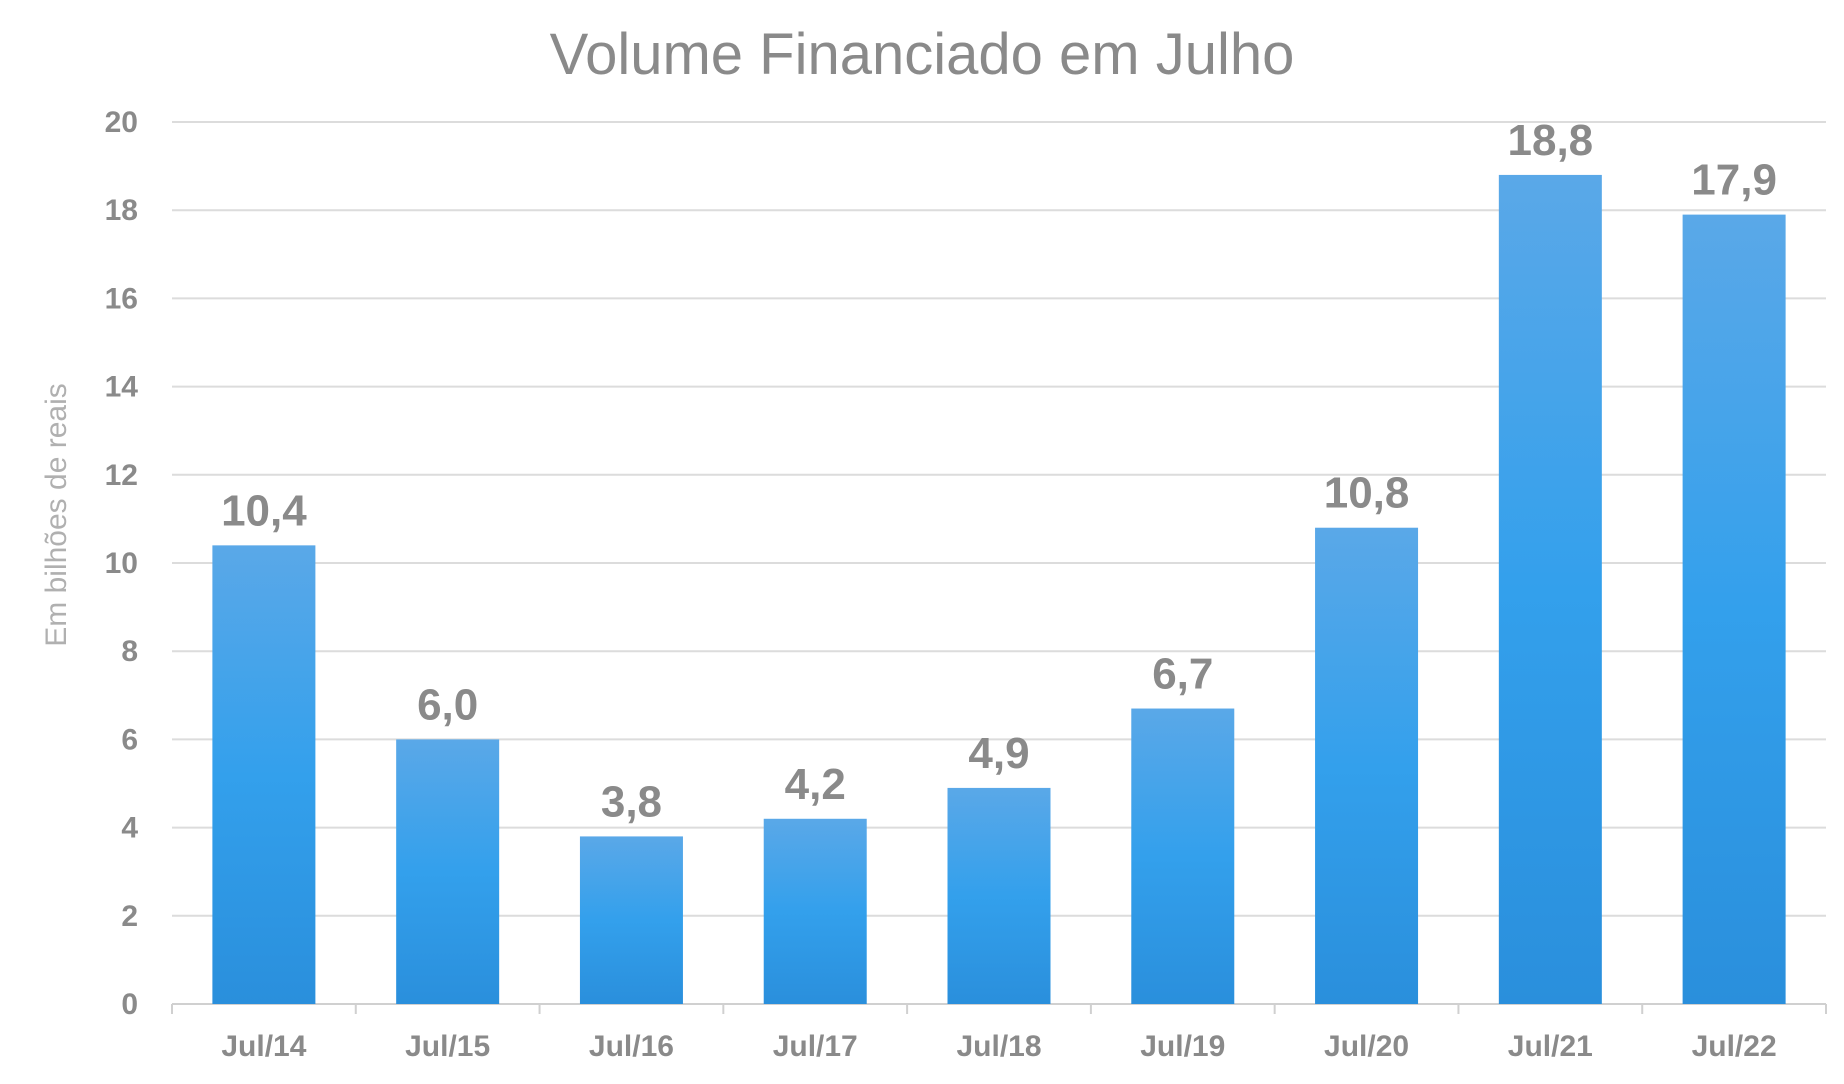 The image size is (1844, 1084). What do you see at coordinates (129, 739) in the screenshot?
I see `y-tick-label: 6` at bounding box center [129, 739].